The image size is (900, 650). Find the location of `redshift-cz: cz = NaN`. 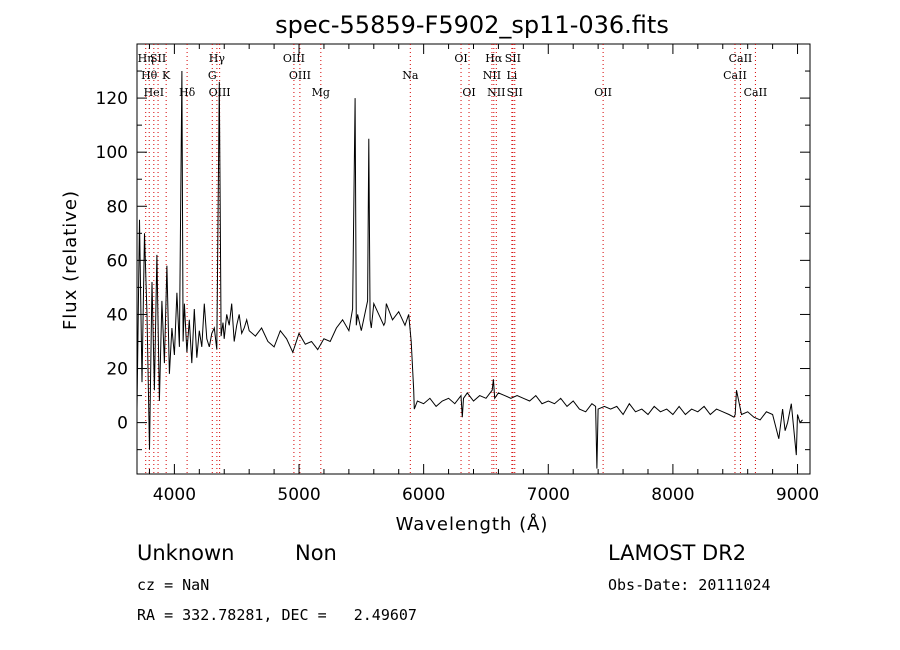

redshift-cz: cz = NaN is located at coordinates (173, 585).